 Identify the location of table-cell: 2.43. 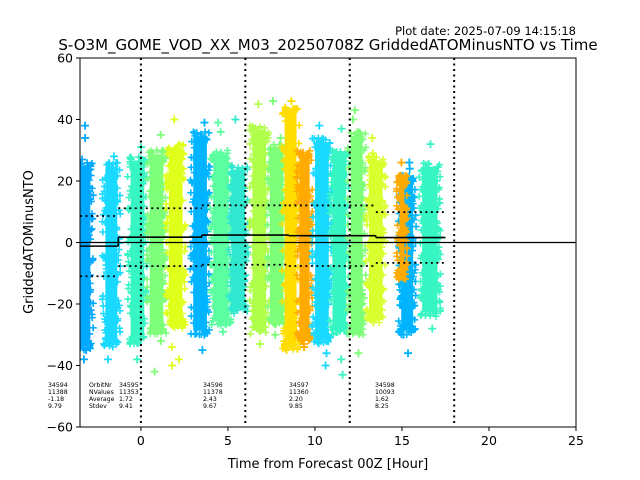
(210, 399).